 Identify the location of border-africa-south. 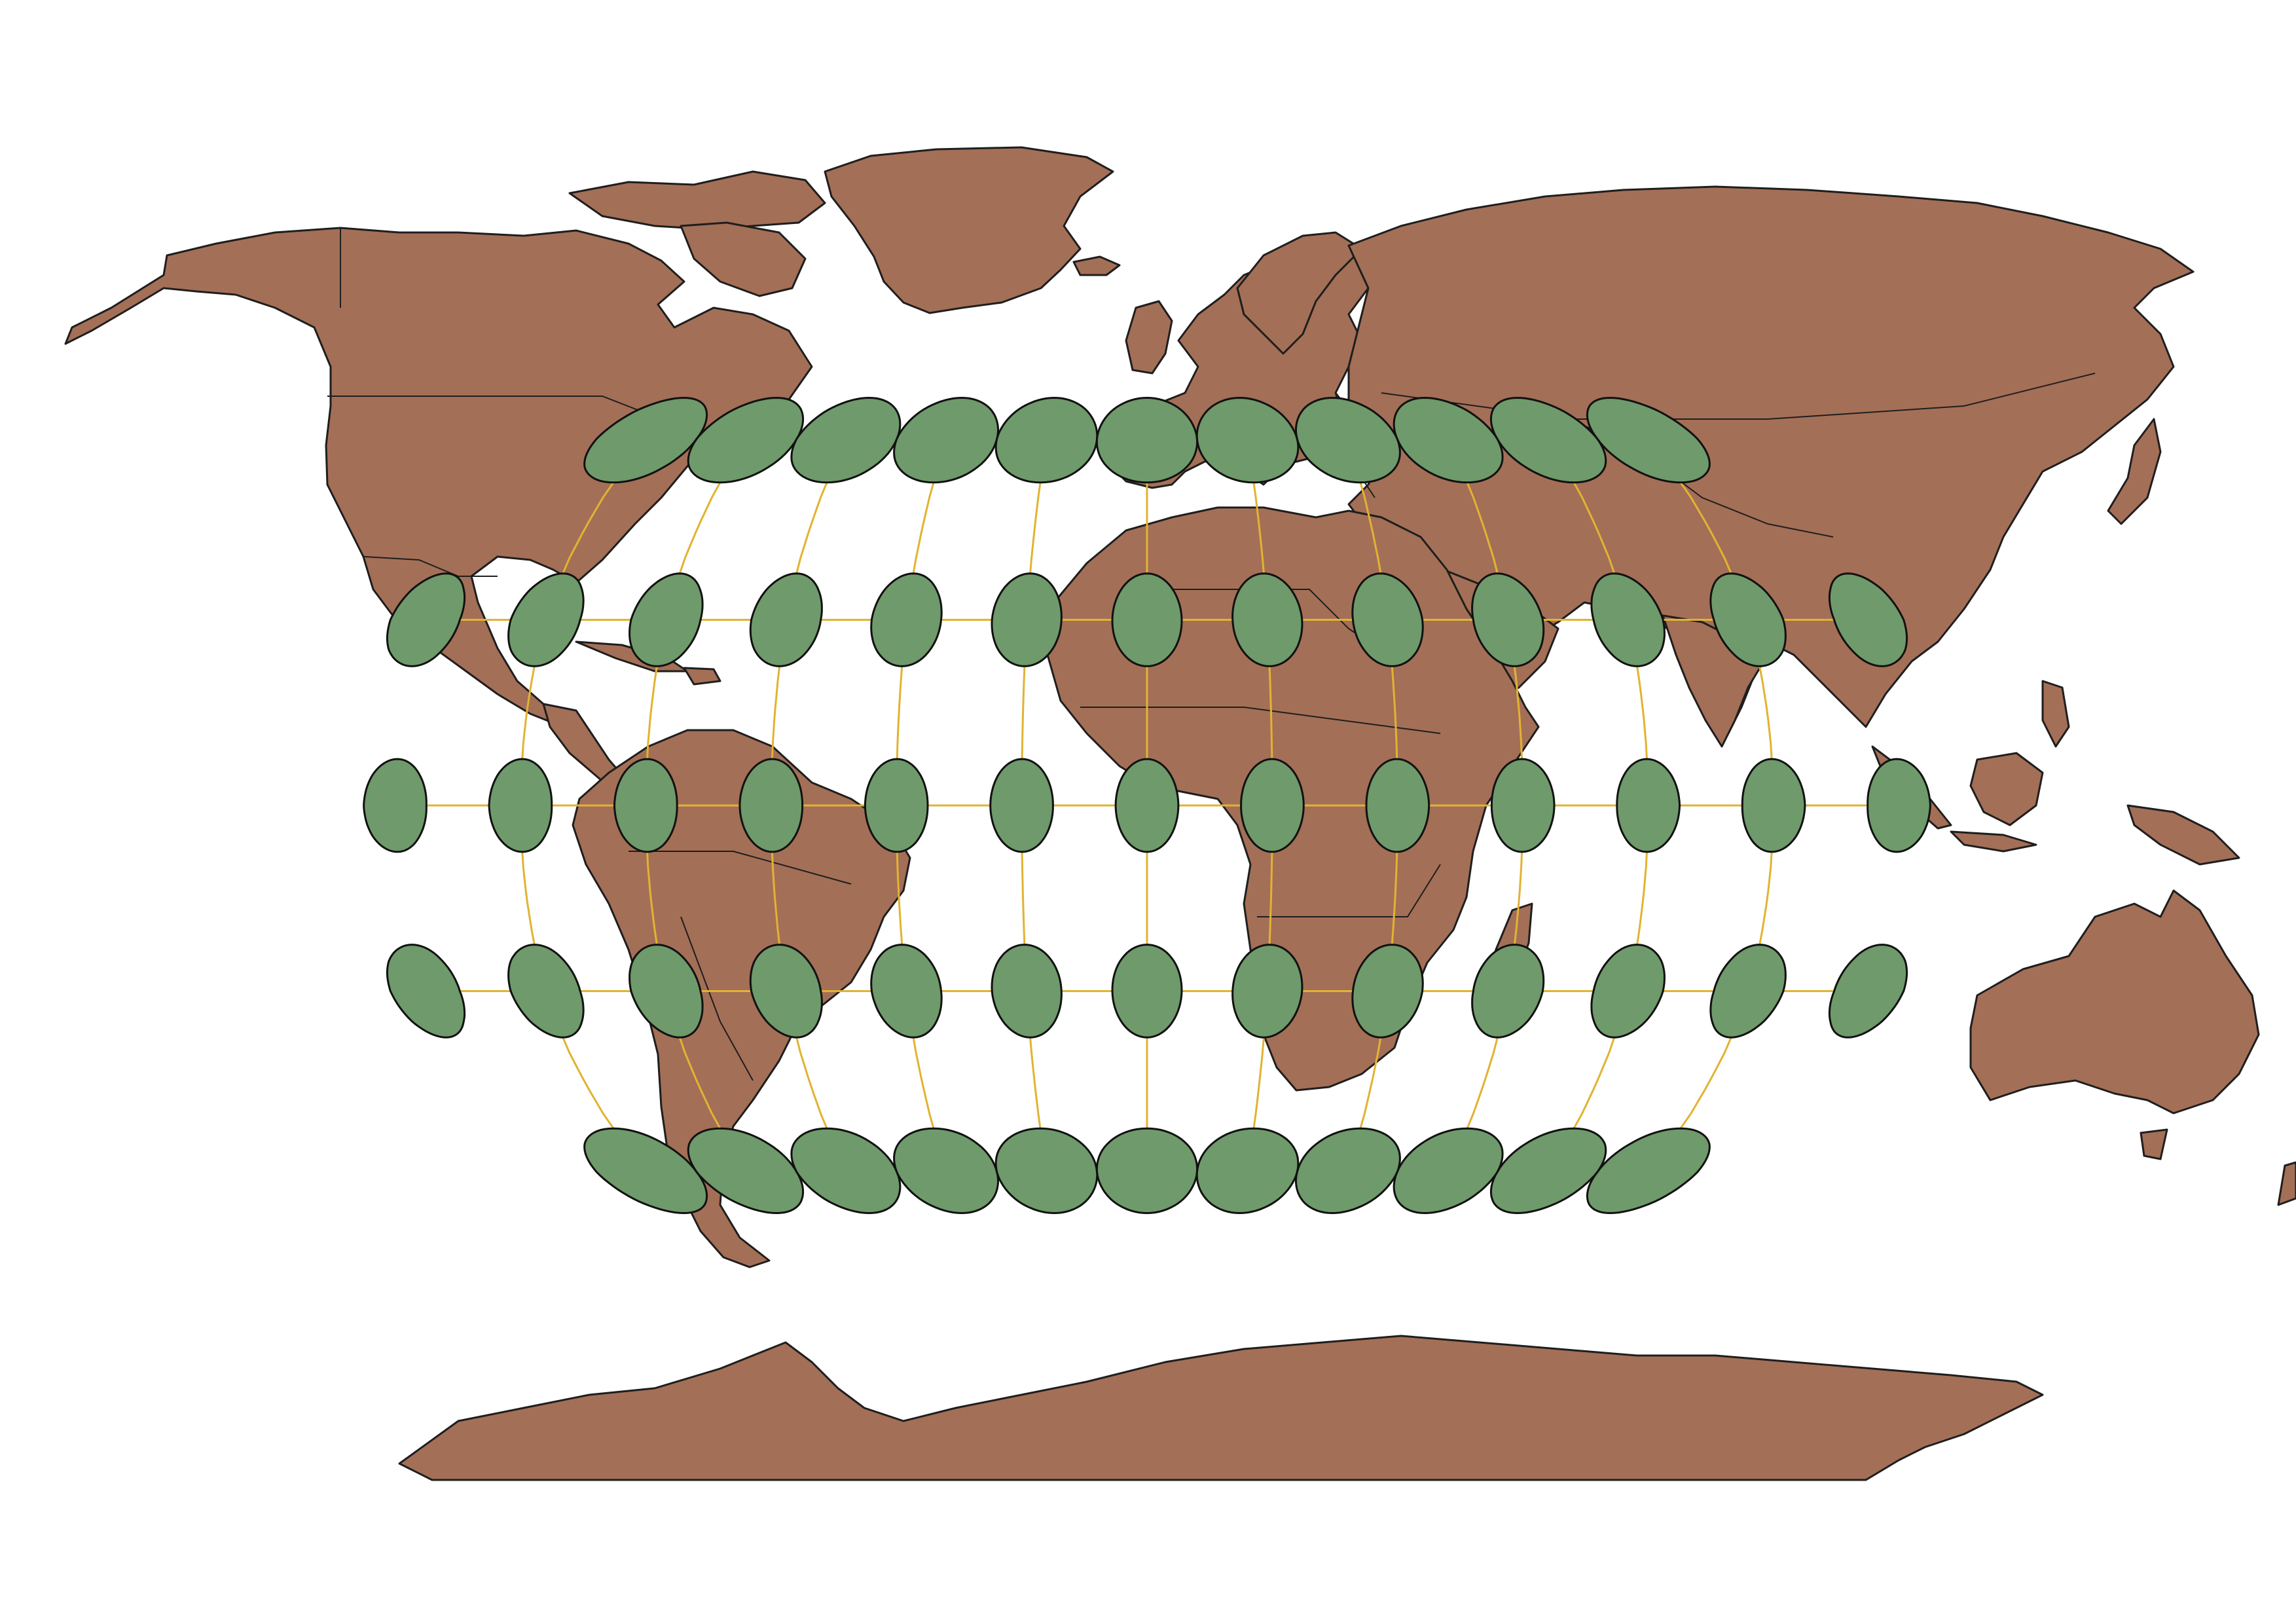
(1349, 890).